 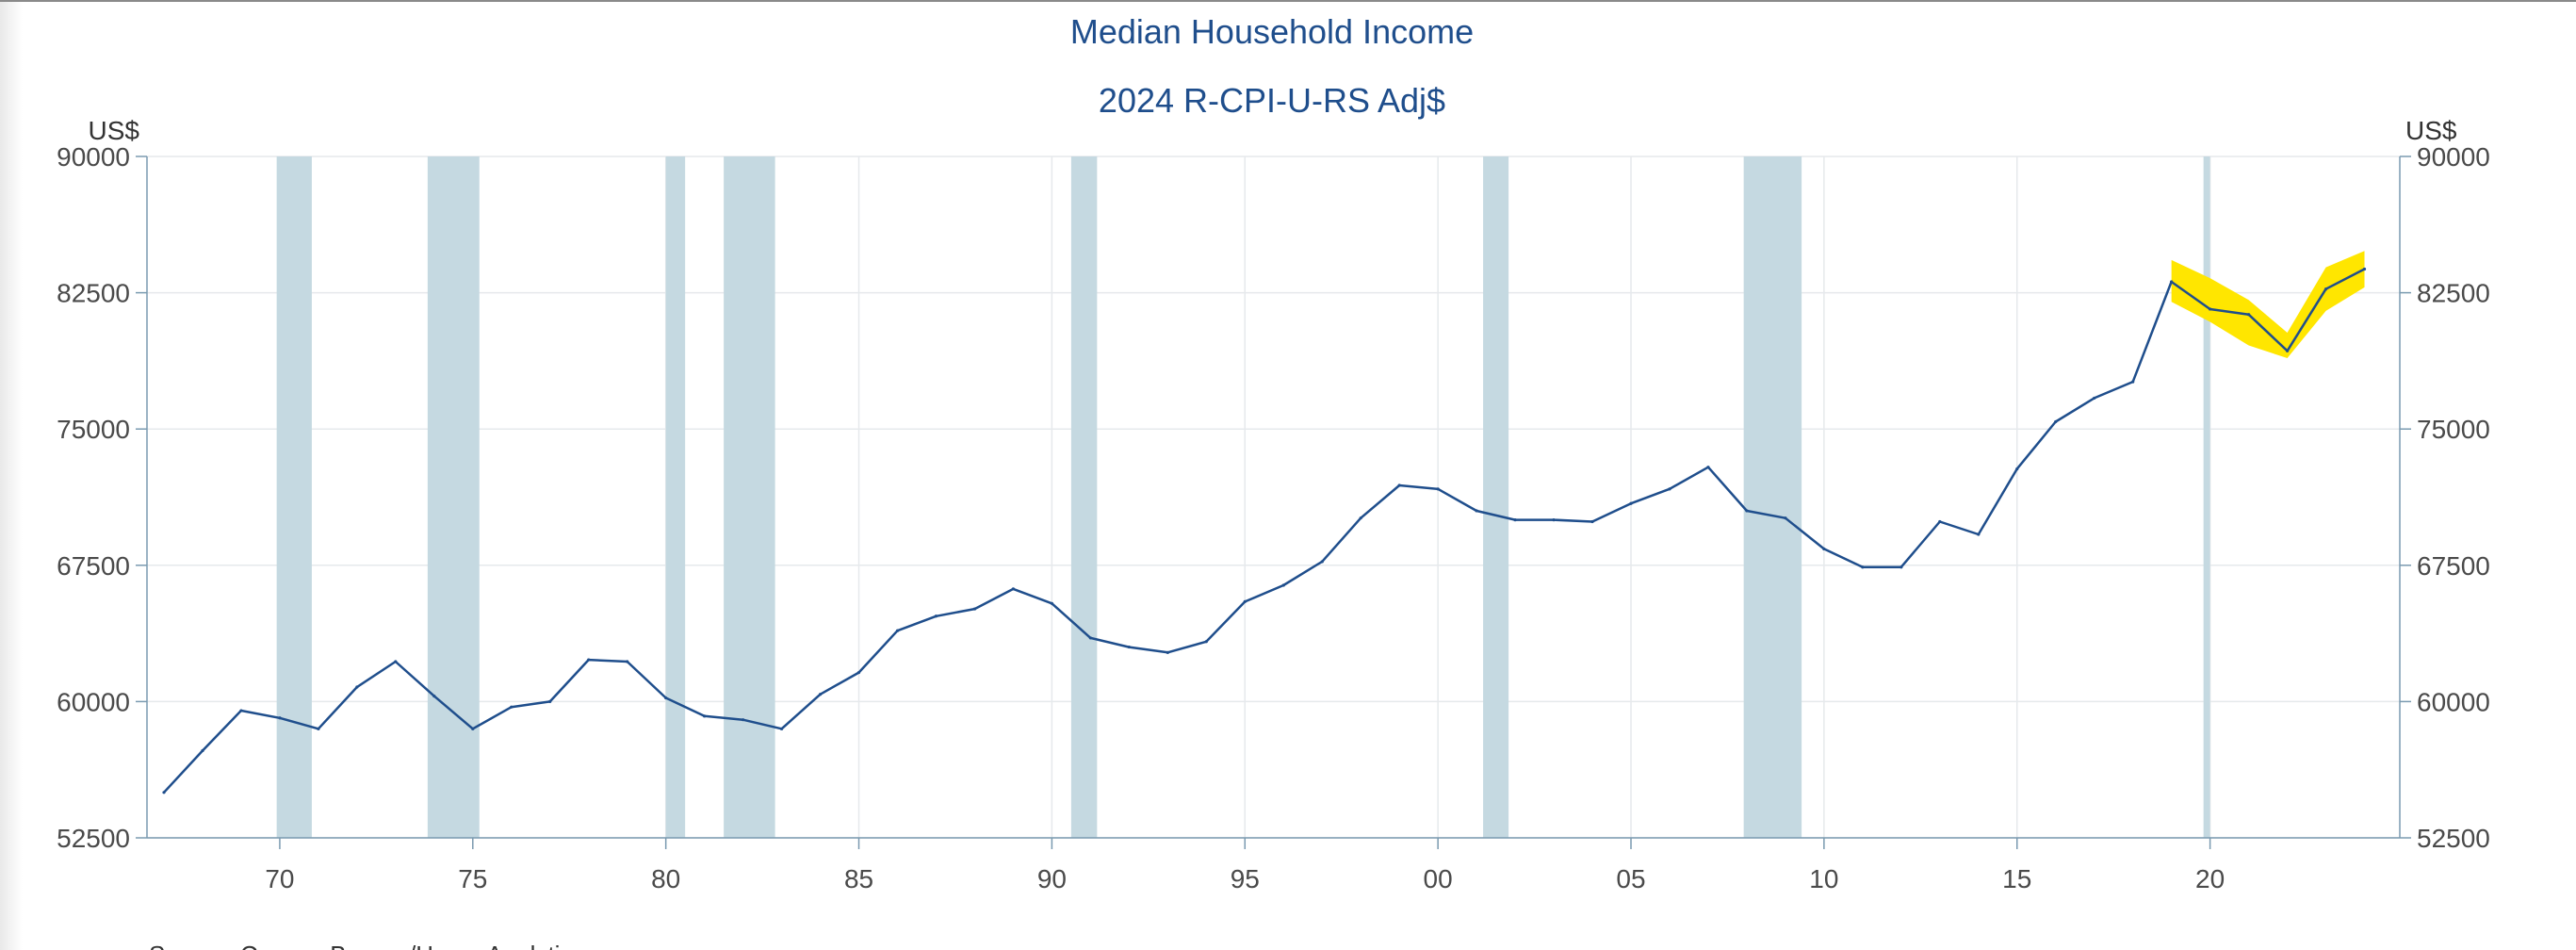 I want to click on x-tick-label: 70, so click(x=279, y=878).